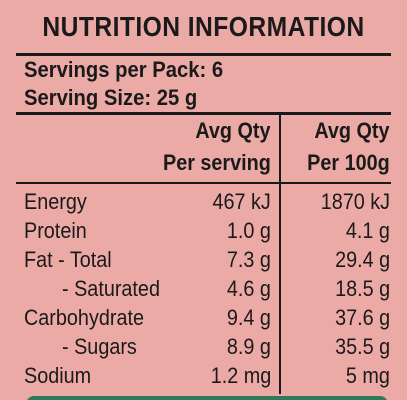 The height and width of the screenshot is (400, 407). I want to click on nutrient-row-carbohydrate: Carbohydrate 9.4 g 37.6 g, so click(203, 317).